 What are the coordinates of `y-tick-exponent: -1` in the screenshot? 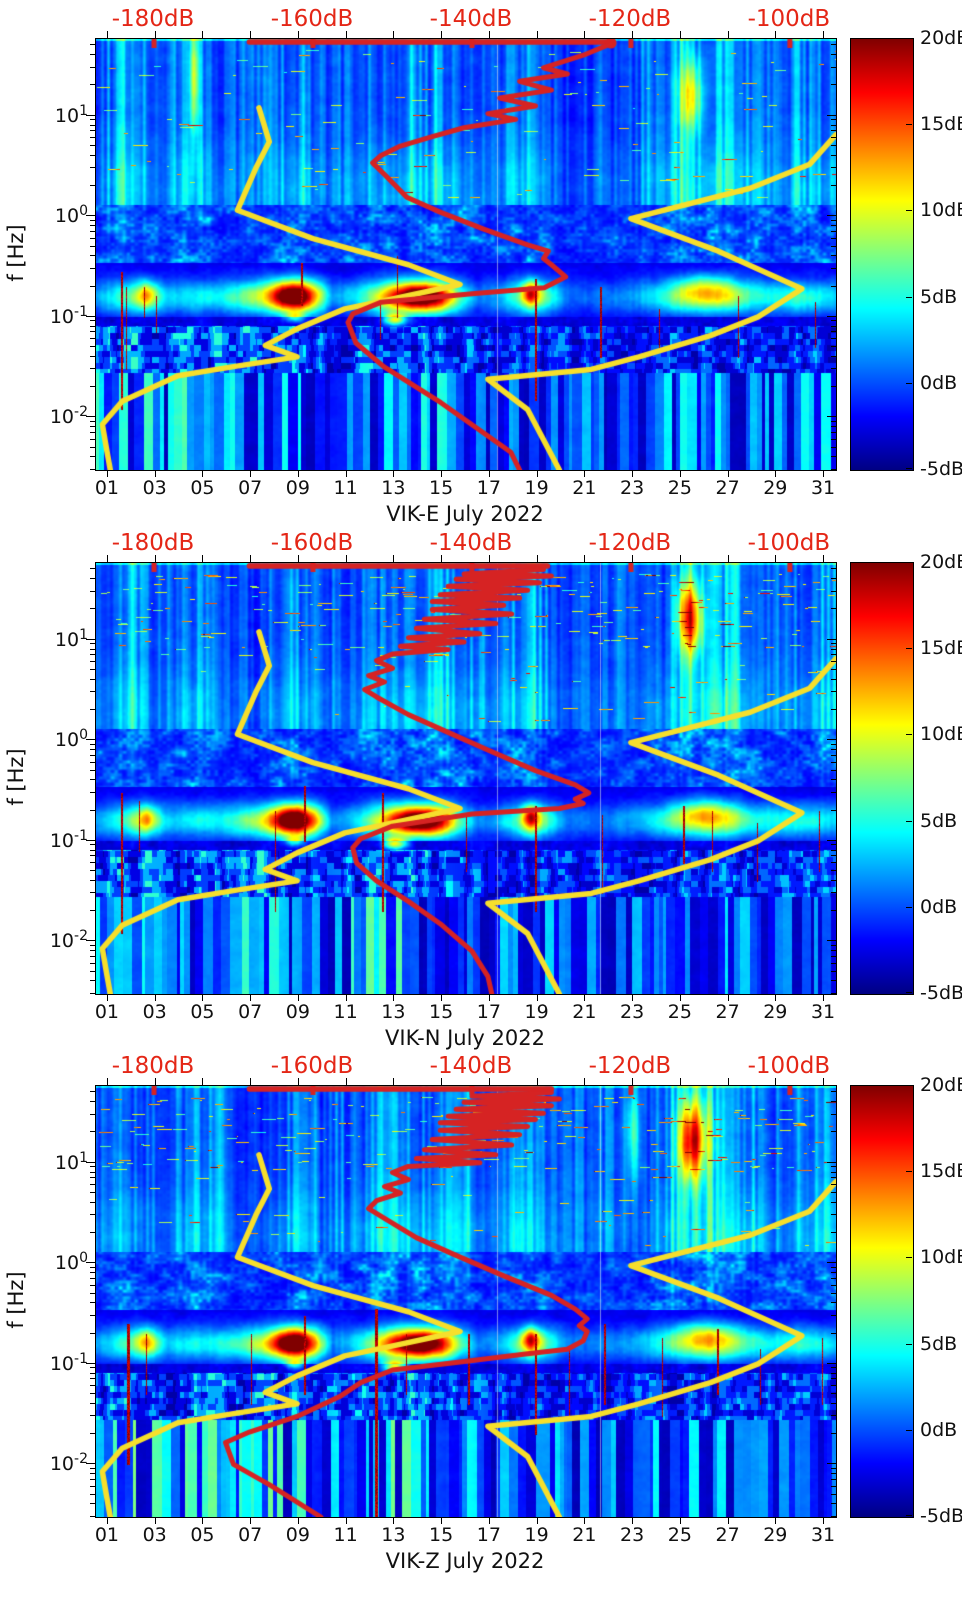 It's located at (81, 311).